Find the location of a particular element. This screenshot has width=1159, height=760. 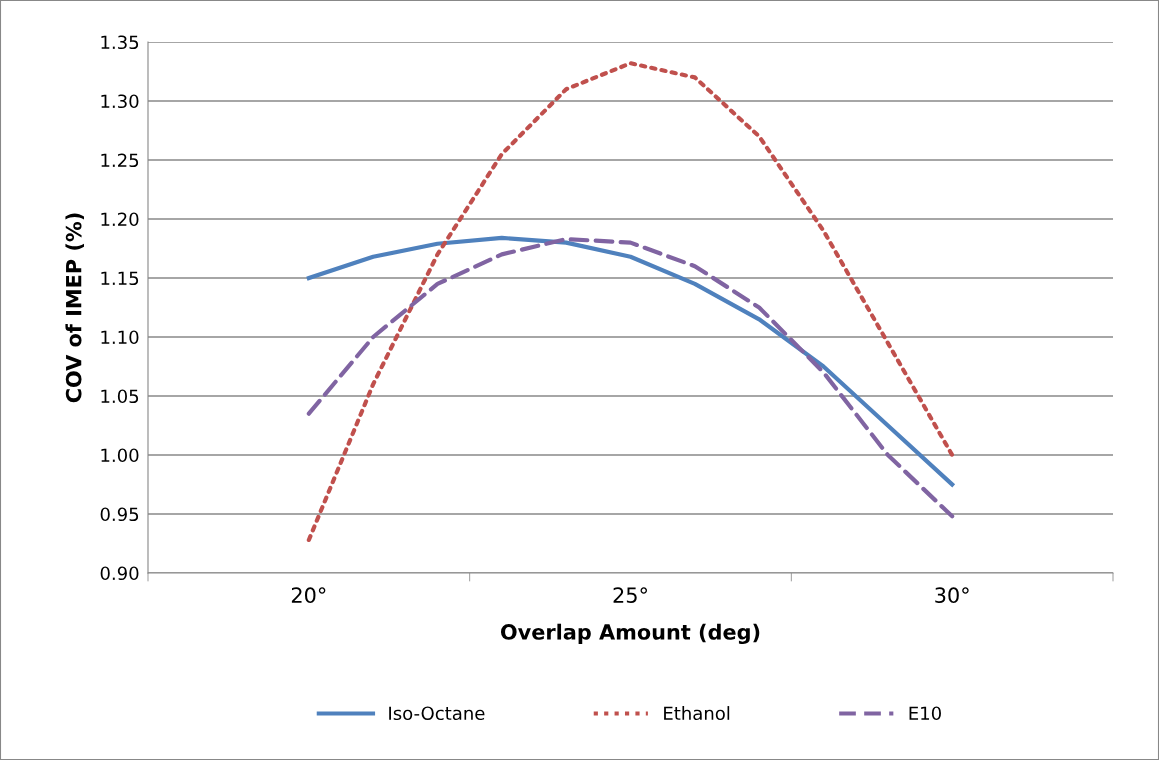

x-tick-label: 30° is located at coordinates (952, 595).